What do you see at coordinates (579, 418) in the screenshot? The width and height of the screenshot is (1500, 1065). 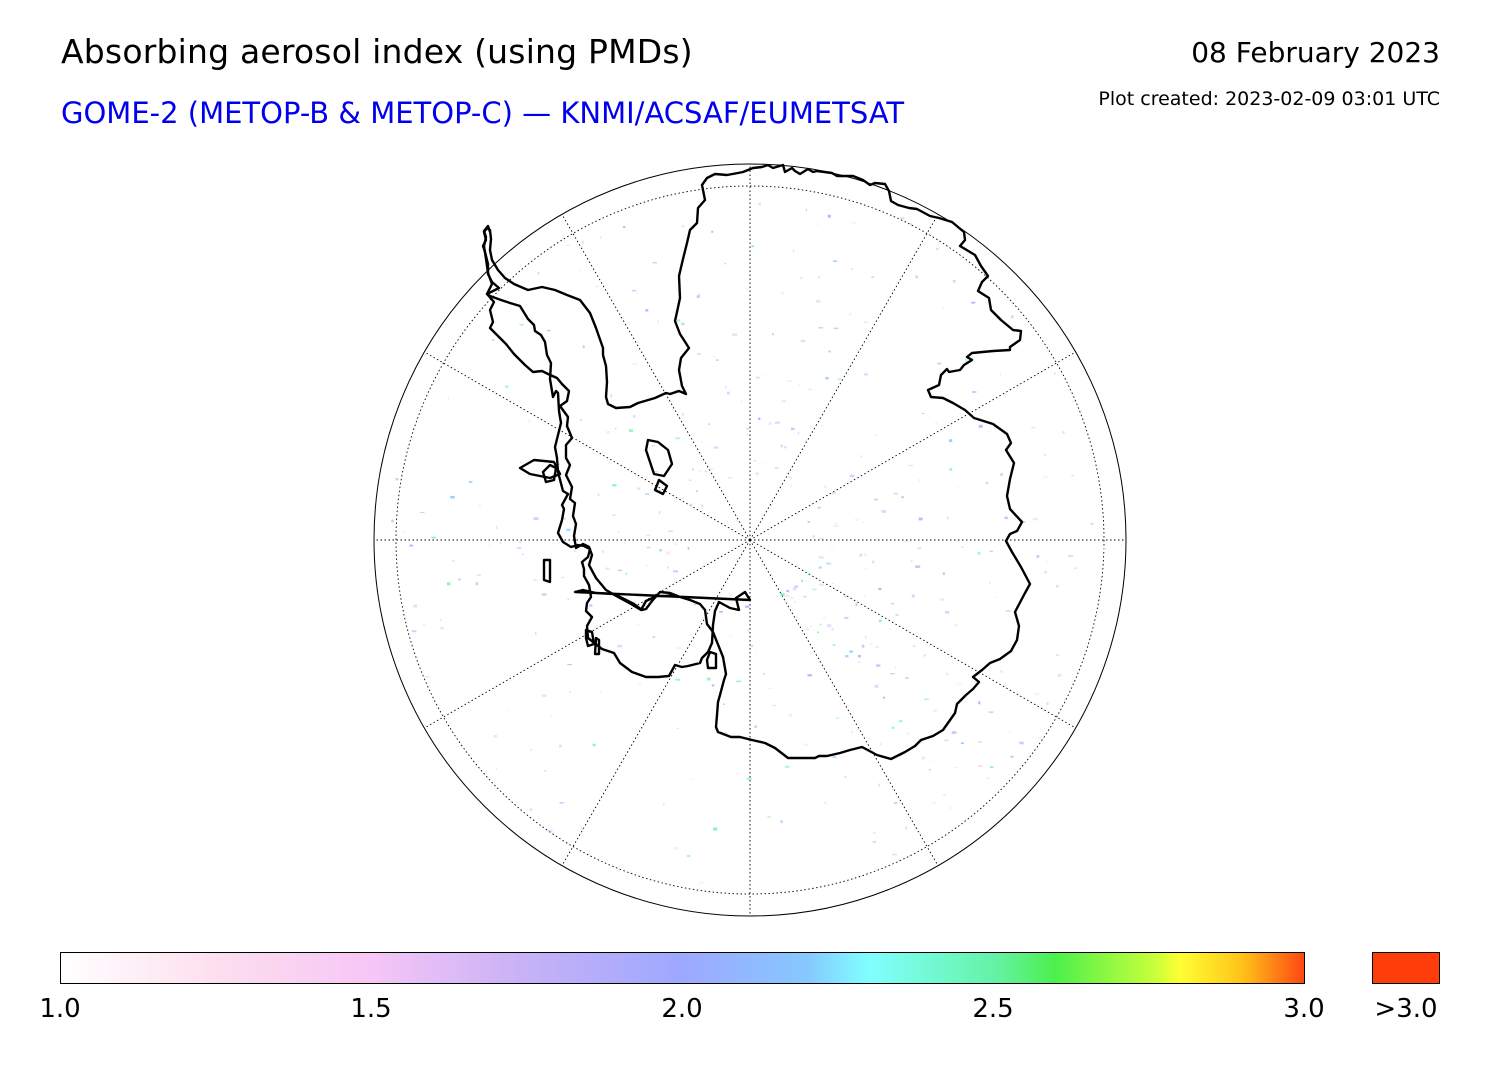 I see `antarctic-peninsula` at bounding box center [579, 418].